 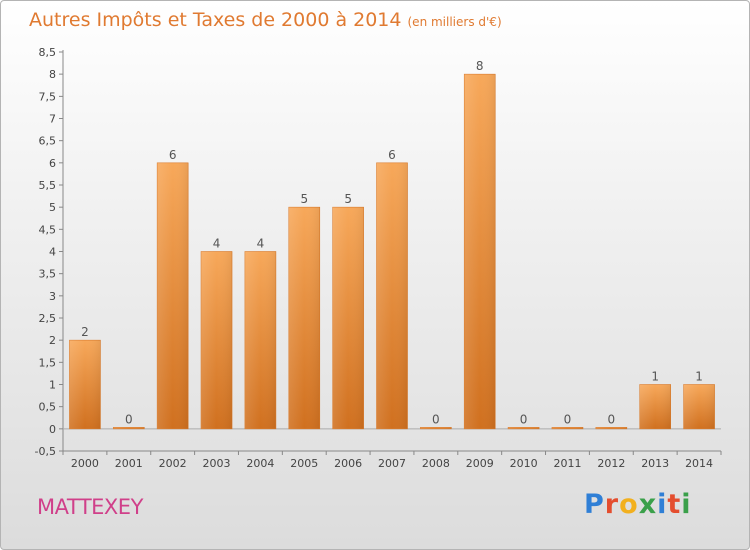 I want to click on logo-letter: r, so click(x=612, y=504).